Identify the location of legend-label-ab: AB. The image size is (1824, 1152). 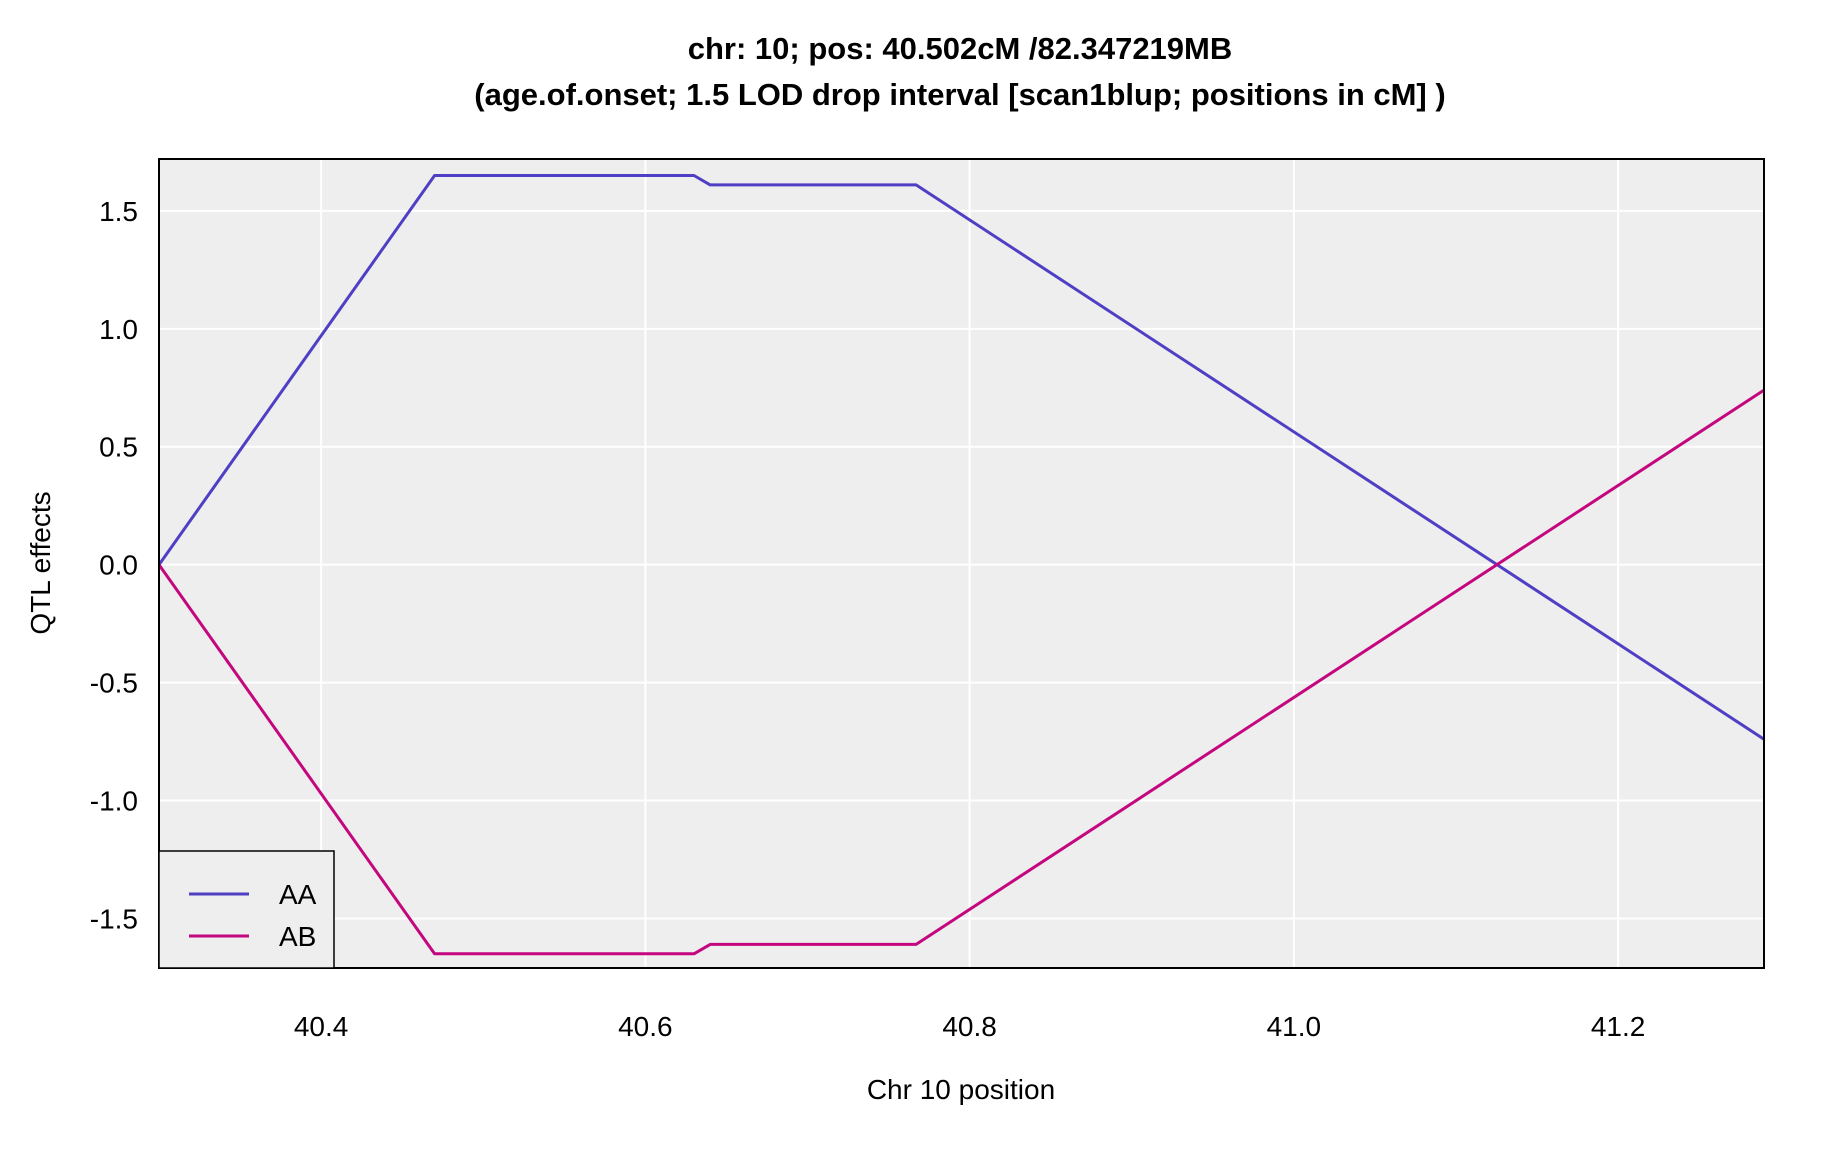
(297, 936).